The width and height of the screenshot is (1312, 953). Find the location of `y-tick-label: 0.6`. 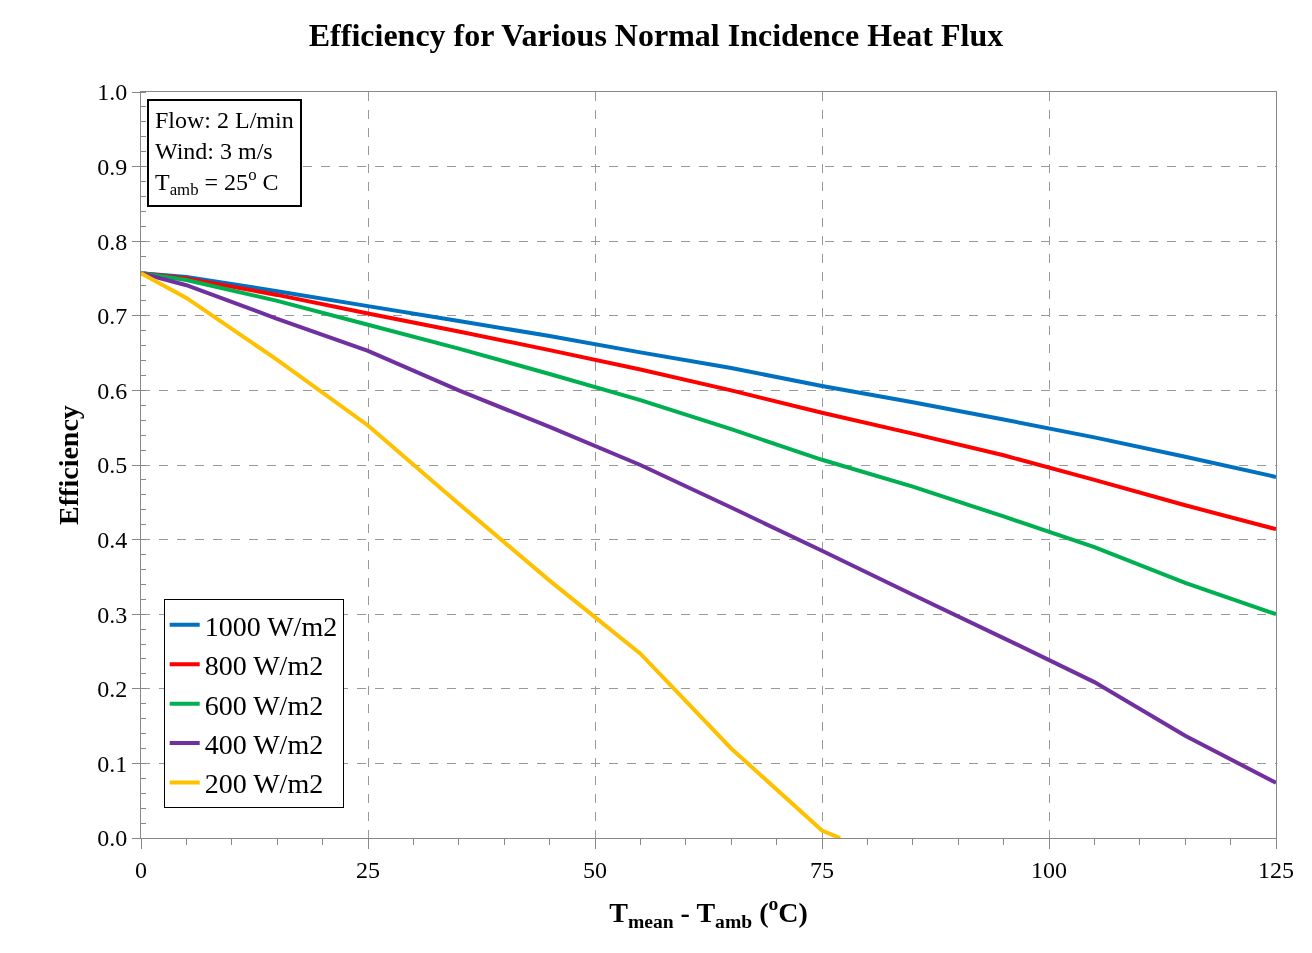

y-tick-label: 0.6 is located at coordinates (112, 390).